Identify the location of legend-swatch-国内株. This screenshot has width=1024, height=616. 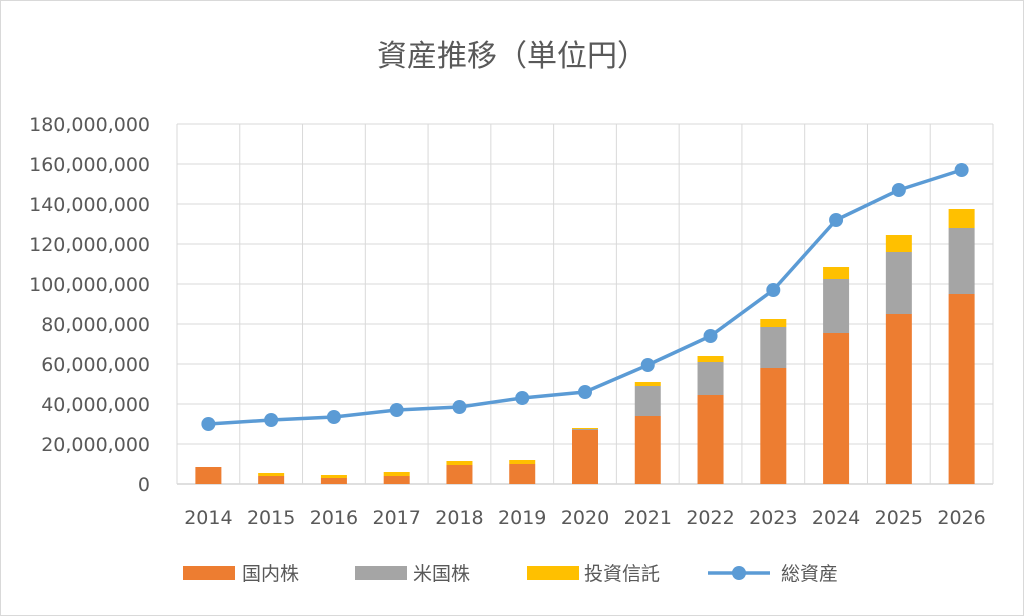
(209, 573).